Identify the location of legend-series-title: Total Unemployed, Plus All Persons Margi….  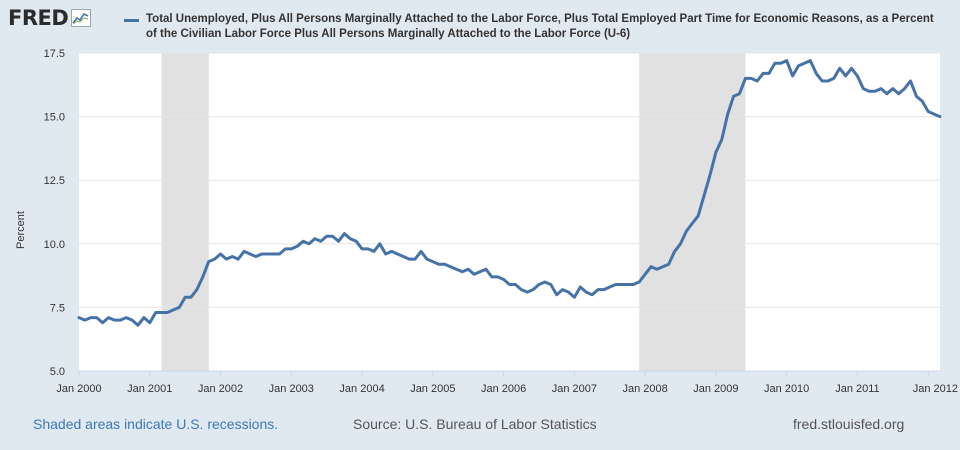
(540, 26).